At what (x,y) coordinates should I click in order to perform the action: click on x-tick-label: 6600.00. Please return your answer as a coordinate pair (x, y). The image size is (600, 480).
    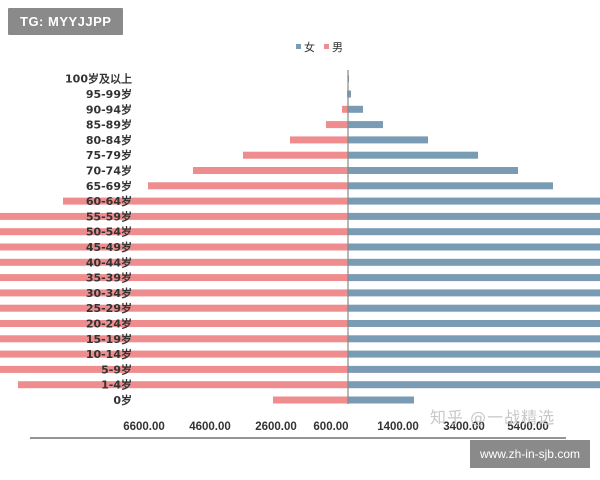
    Looking at the image, I should click on (144, 427).